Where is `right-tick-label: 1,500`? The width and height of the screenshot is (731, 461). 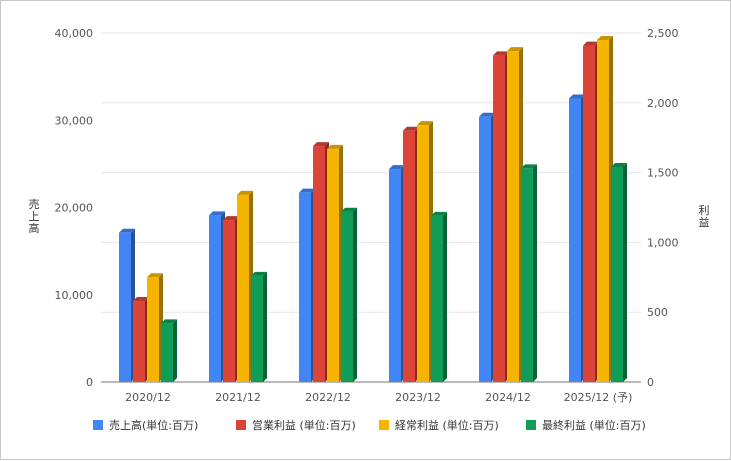
right-tick-label: 1,500 is located at coordinates (663, 173).